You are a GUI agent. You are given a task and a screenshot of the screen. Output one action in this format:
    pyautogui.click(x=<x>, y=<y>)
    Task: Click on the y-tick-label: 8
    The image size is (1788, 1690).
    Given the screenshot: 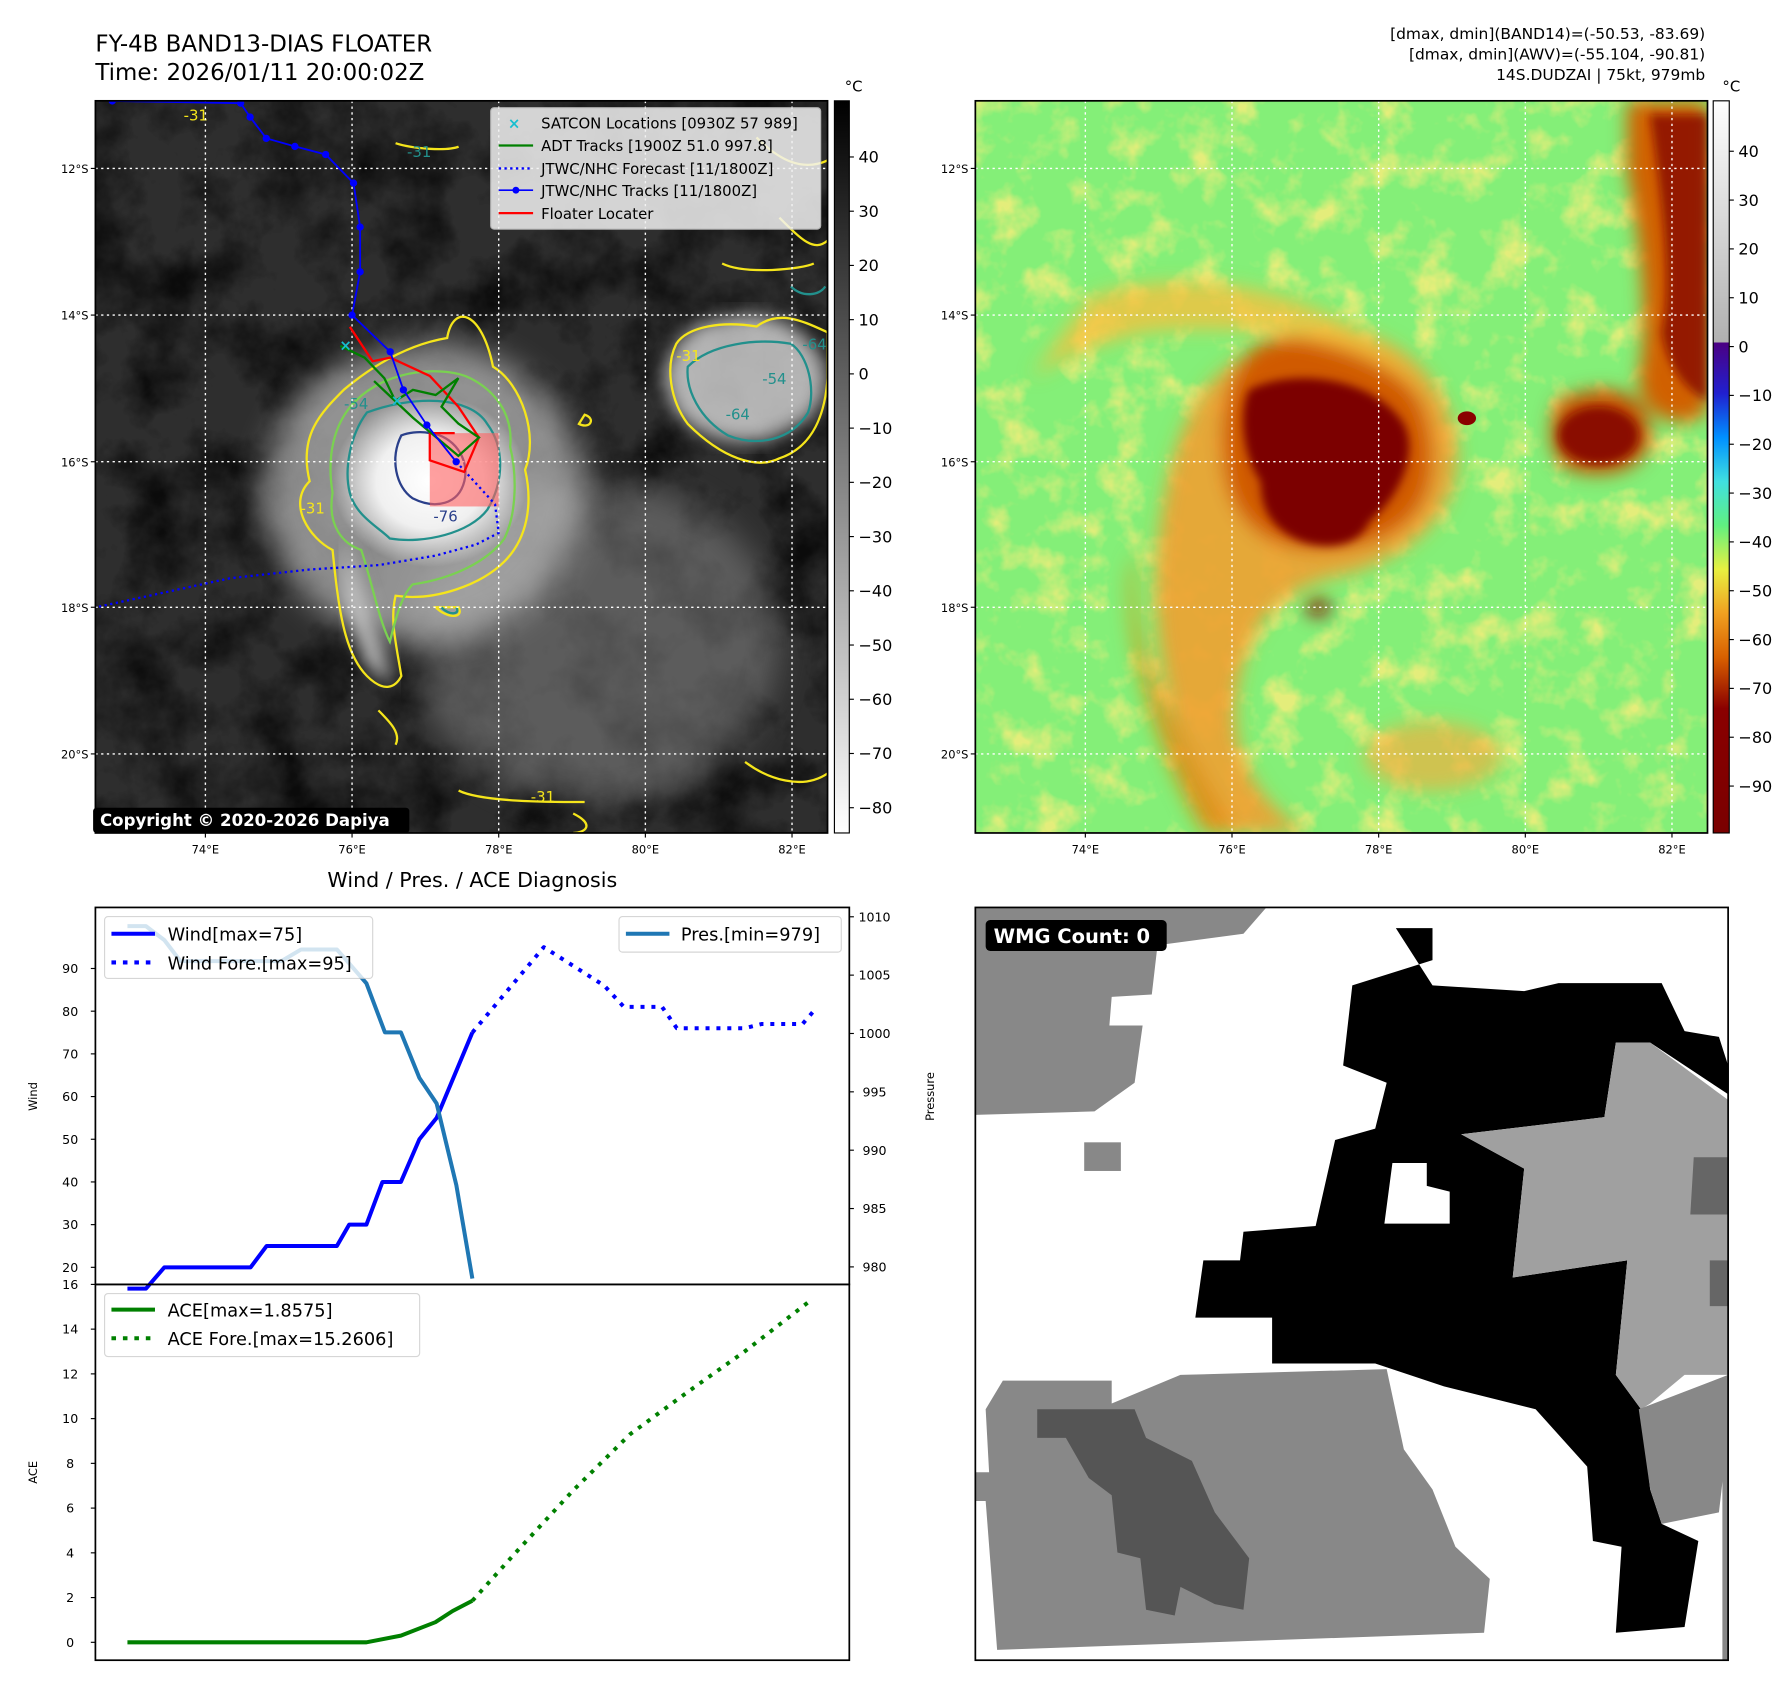 What is the action you would take?
    pyautogui.click(x=70, y=1463)
    